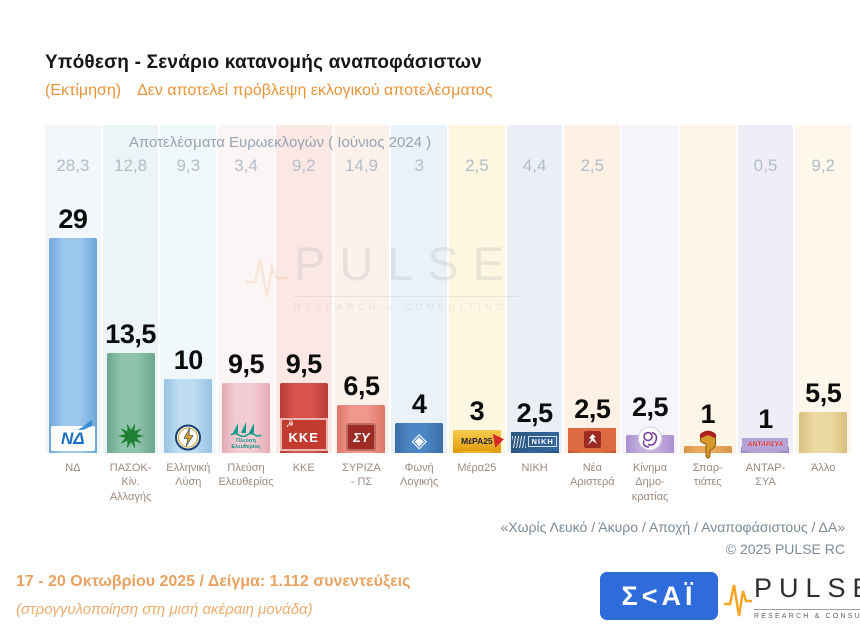 This screenshot has width=860, height=631. I want to click on kinima-dimokratias-flower-icon, so click(650, 438).